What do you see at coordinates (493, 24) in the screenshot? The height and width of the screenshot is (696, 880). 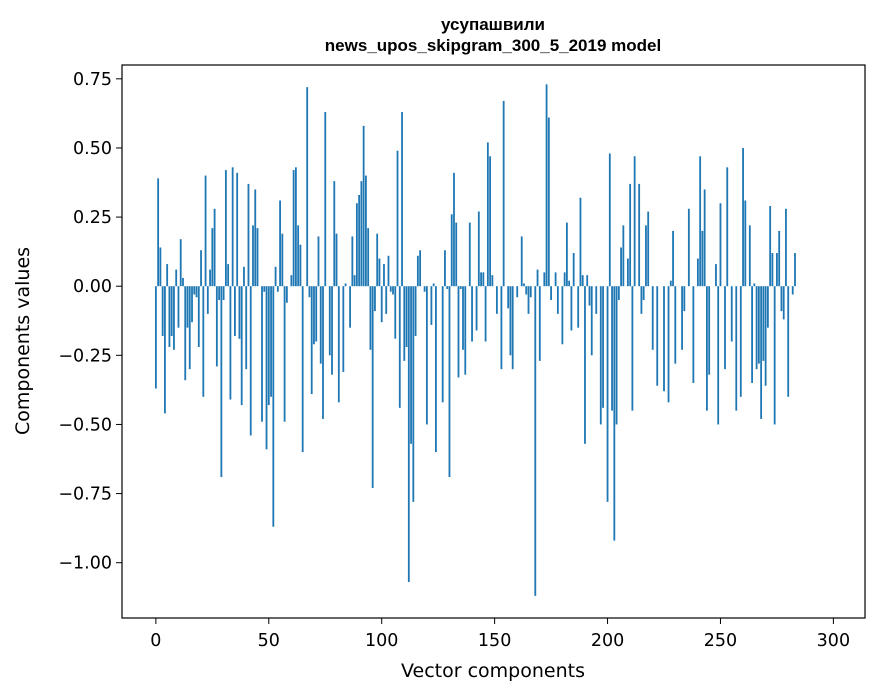 I see `chart-title-line-1: усупашвили` at bounding box center [493, 24].